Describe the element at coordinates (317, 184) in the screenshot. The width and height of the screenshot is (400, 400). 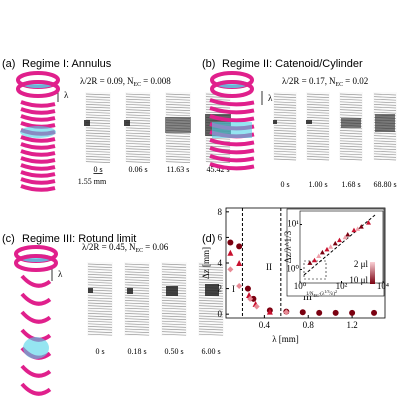
I see `time-label: 1.00 s` at that location.